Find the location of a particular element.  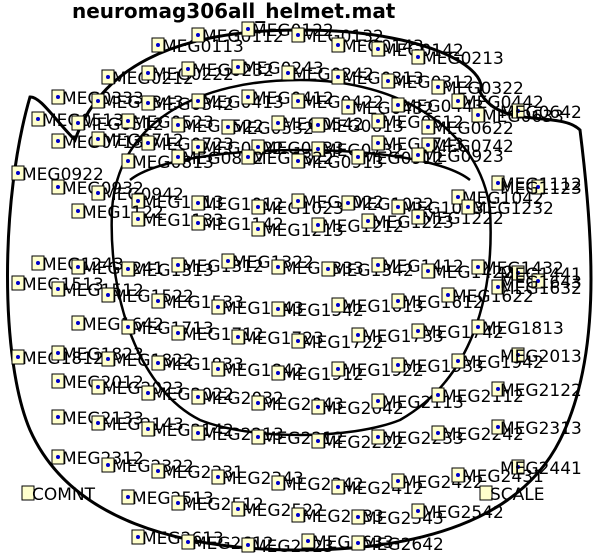

sensor-label: MEG2542 is located at coordinates (463, 513).